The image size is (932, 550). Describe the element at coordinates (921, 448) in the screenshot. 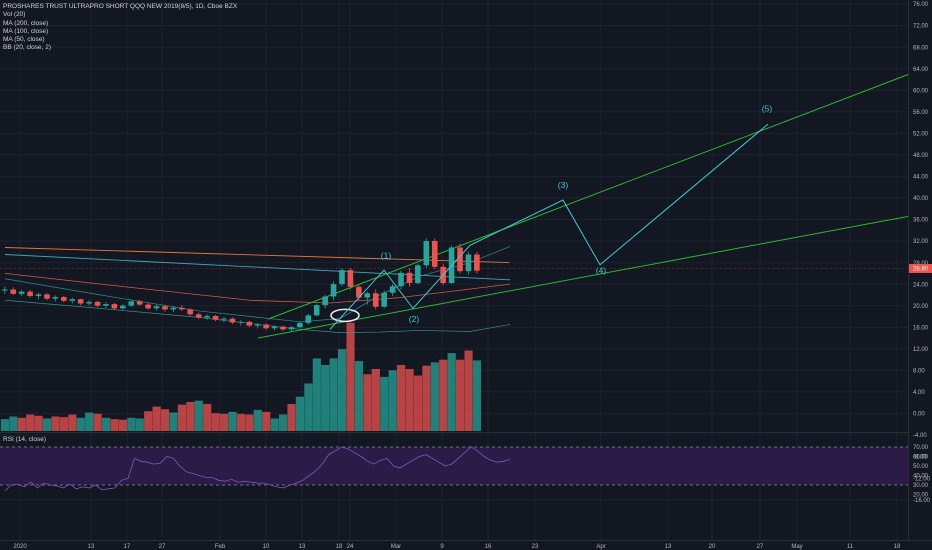

I see `rsi-tick-label: 70.00` at that location.